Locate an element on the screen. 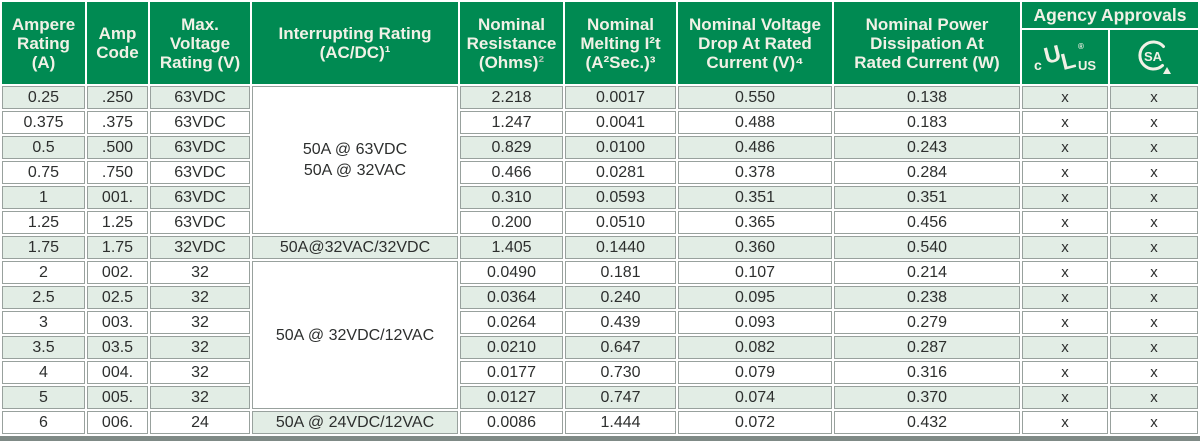 This screenshot has width=1200, height=441. table-cell: 0.0264 is located at coordinates (511, 322).